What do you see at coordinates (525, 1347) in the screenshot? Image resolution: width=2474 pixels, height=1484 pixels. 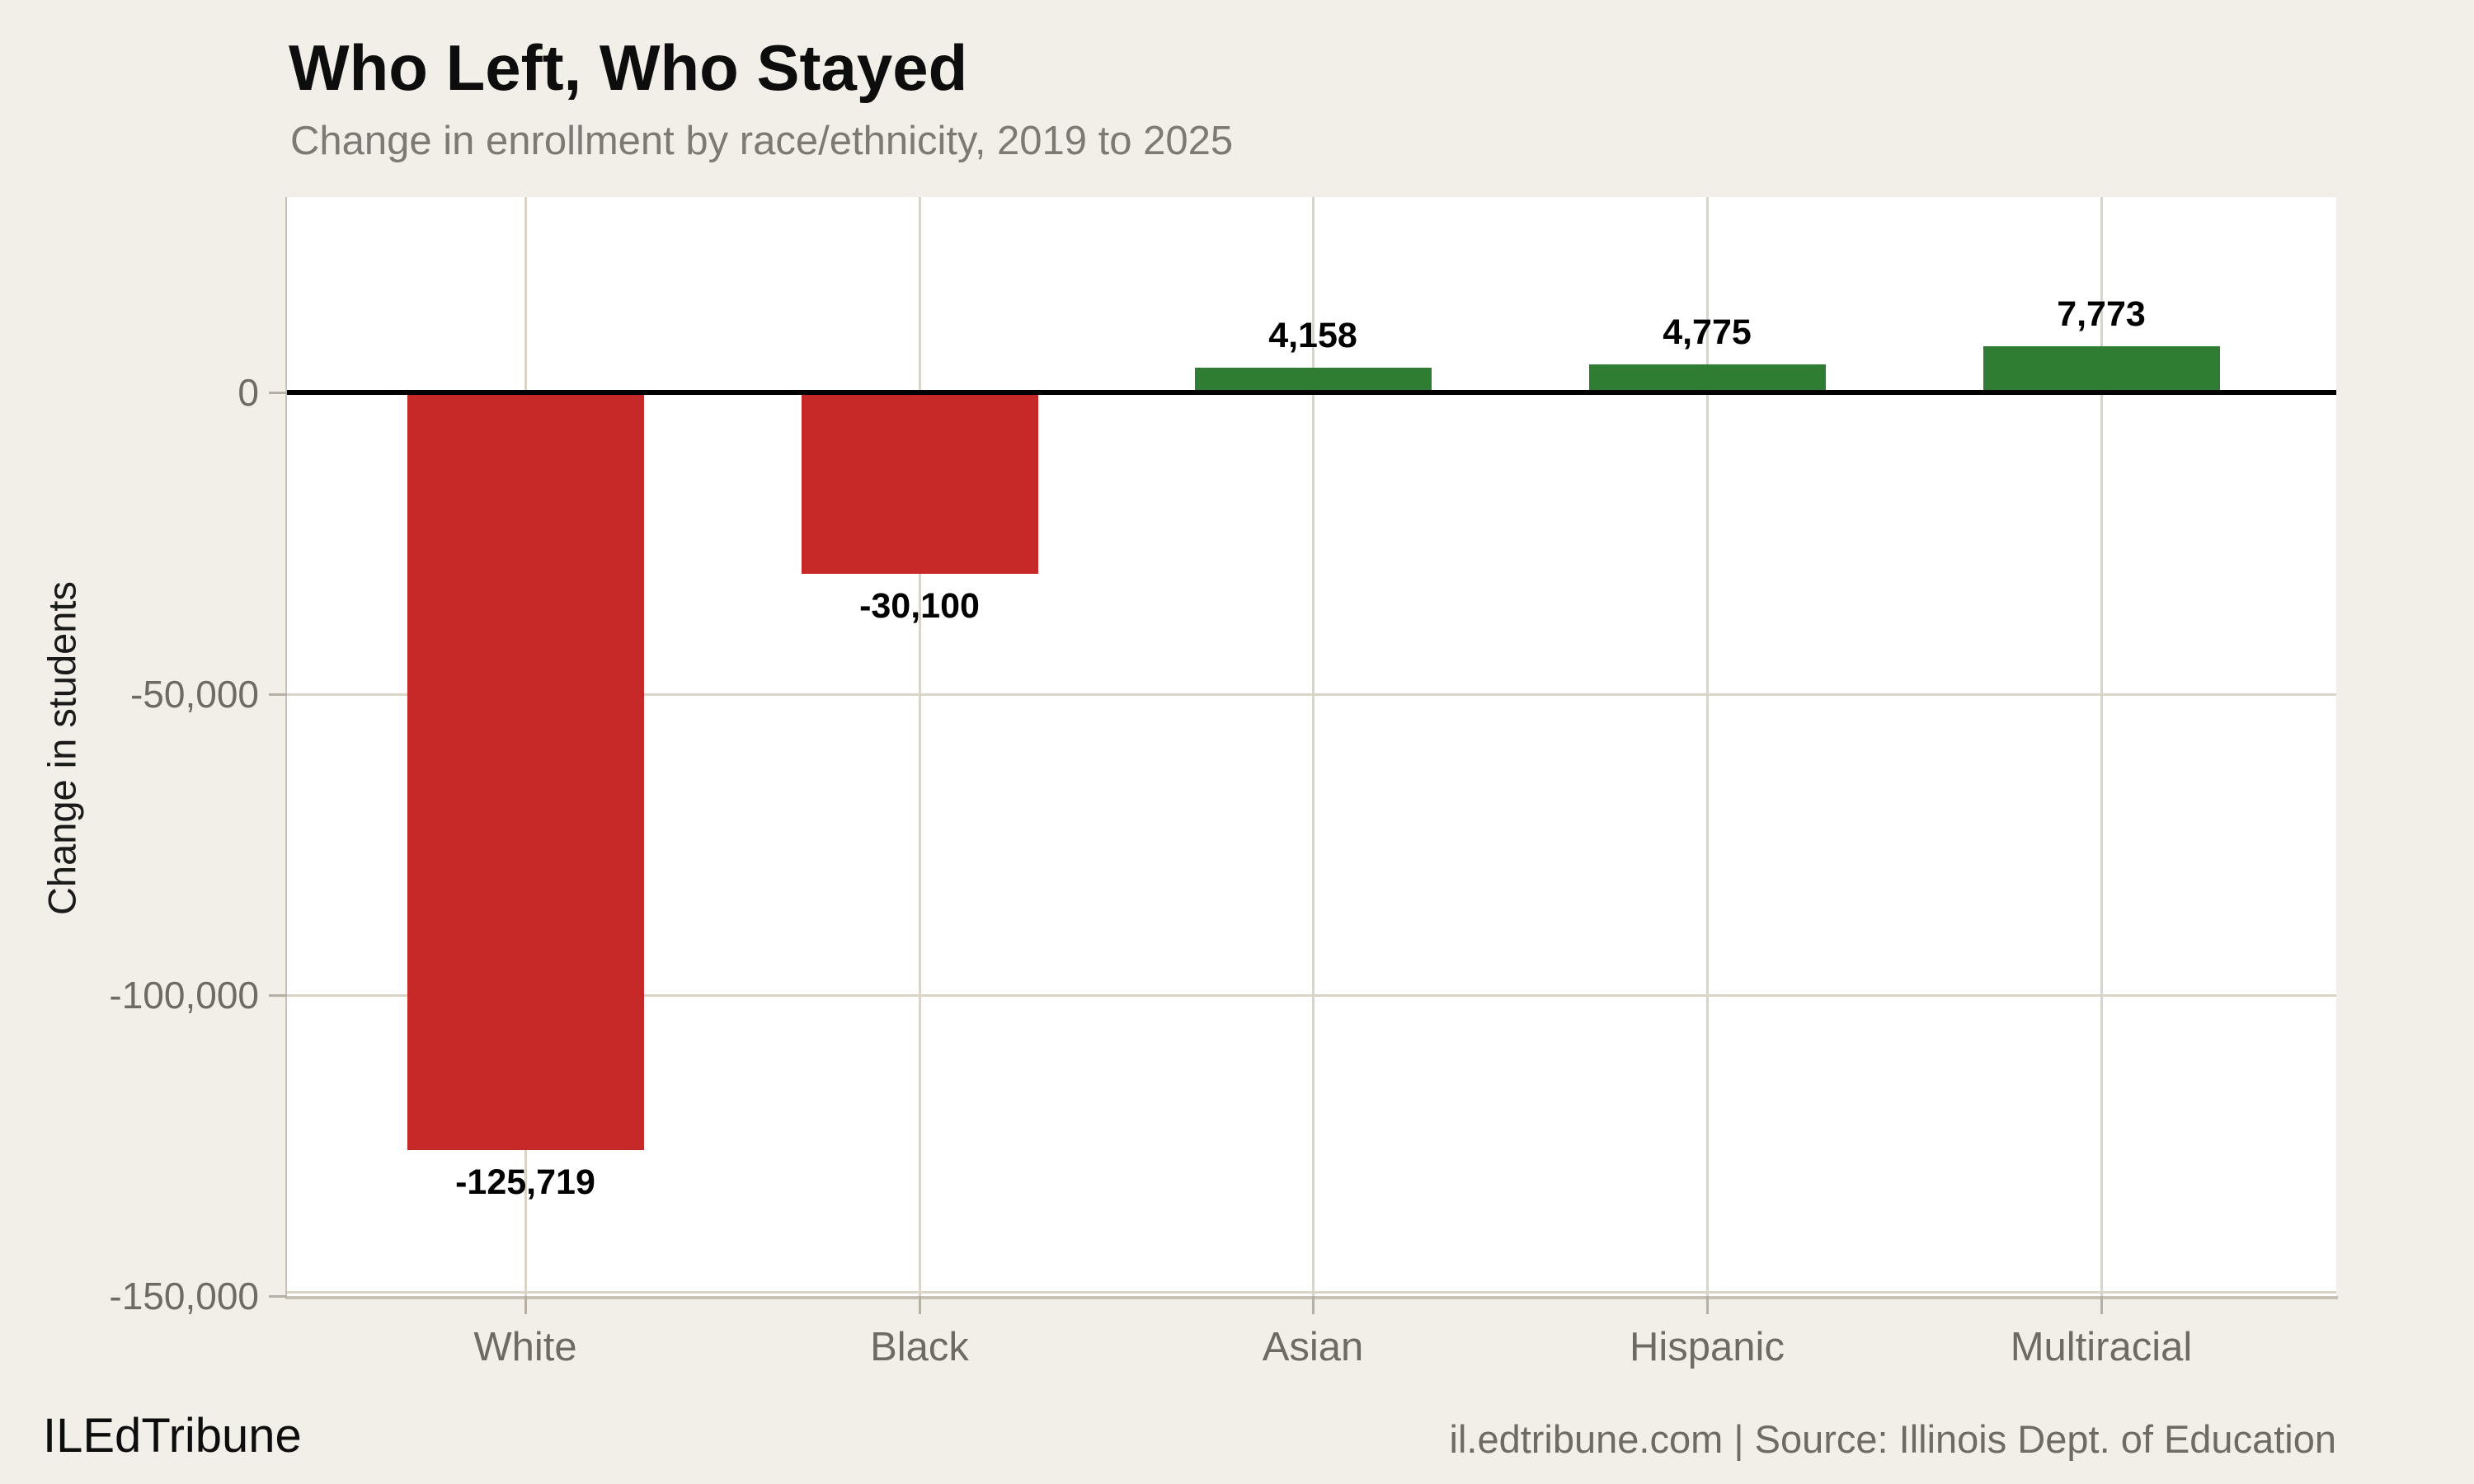 I see `x-category-label-white: White` at bounding box center [525, 1347].